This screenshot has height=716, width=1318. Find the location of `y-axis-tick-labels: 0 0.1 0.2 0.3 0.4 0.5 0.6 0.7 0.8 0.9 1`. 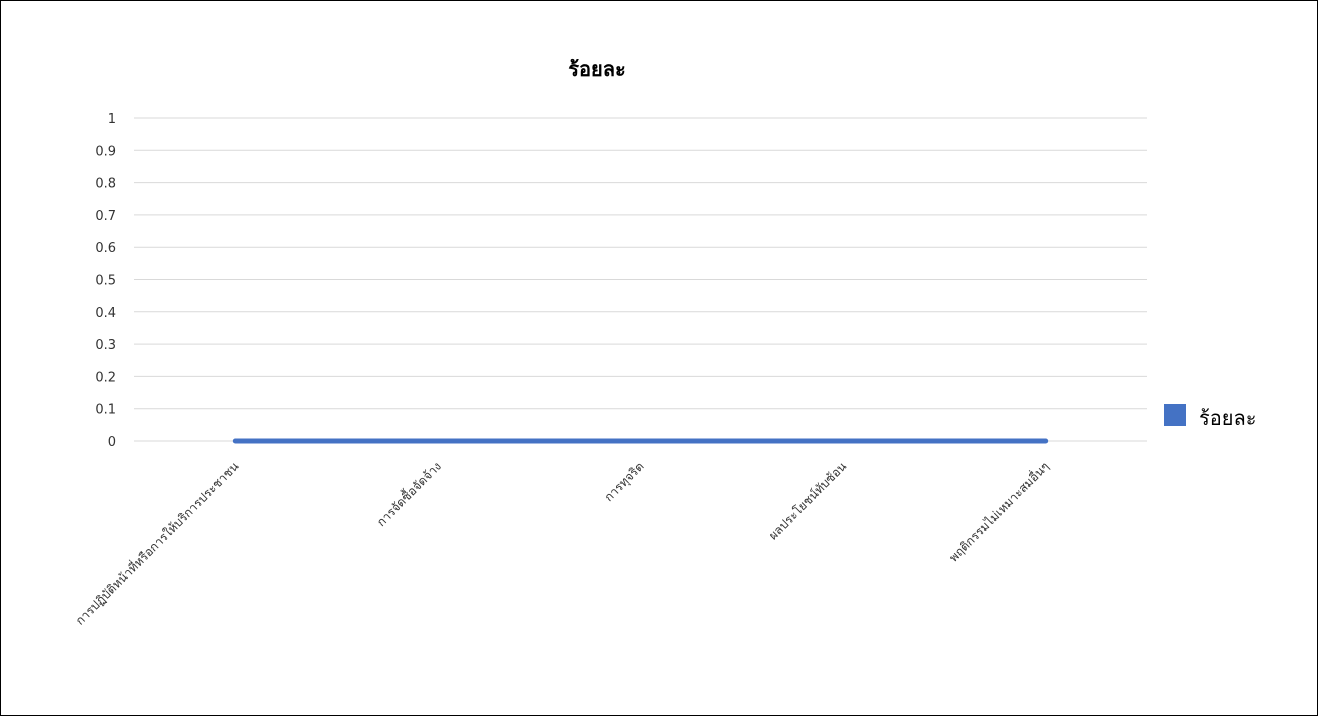

y-axis-tick-labels: 0 0.1 0.2 0.3 0.4 0.5 0.6 0.7 0.8 0.9 1 is located at coordinates (105, 281).